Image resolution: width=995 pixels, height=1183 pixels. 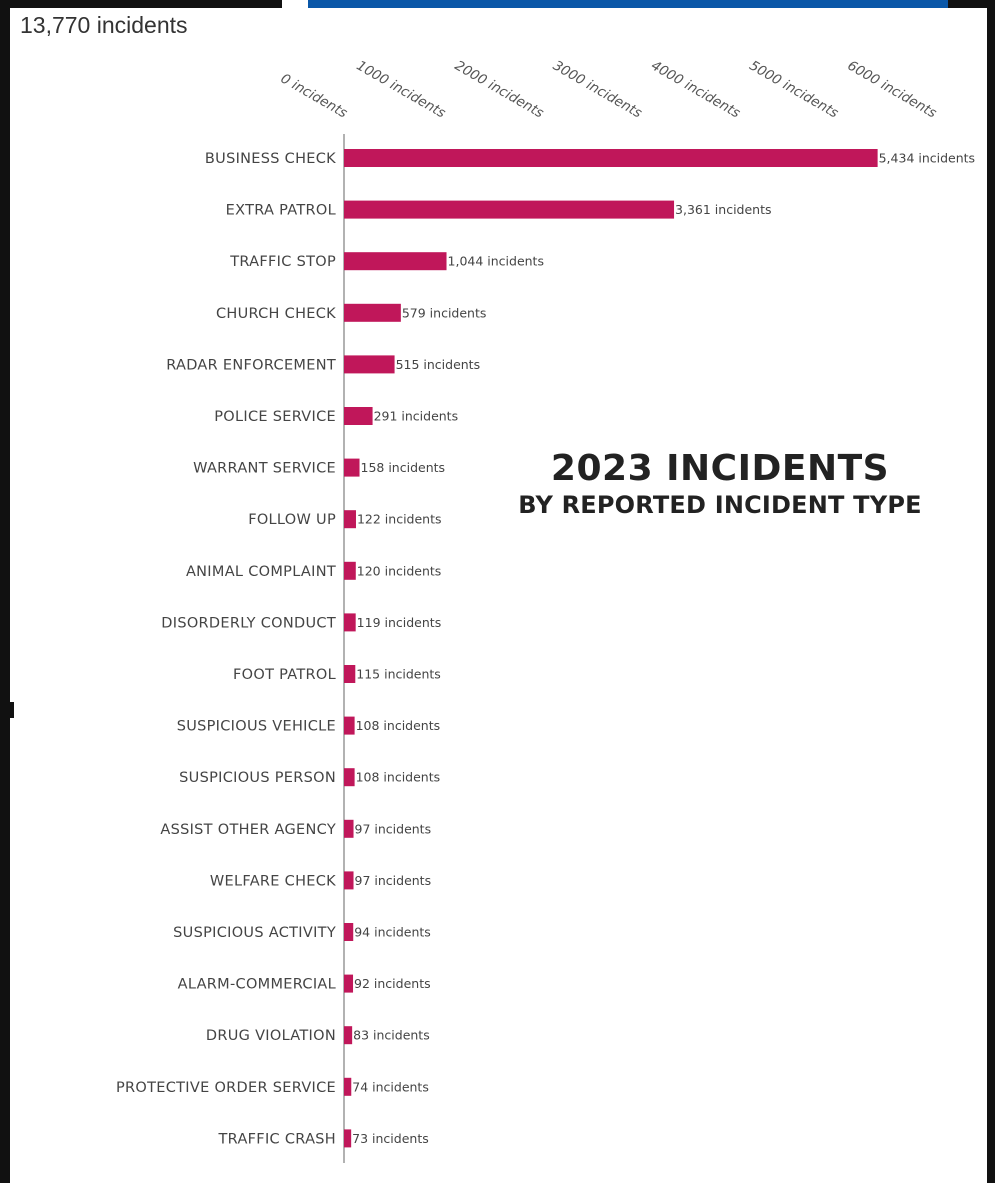 What do you see at coordinates (392, 932) in the screenshot?
I see `data-label: 94 incidents` at bounding box center [392, 932].